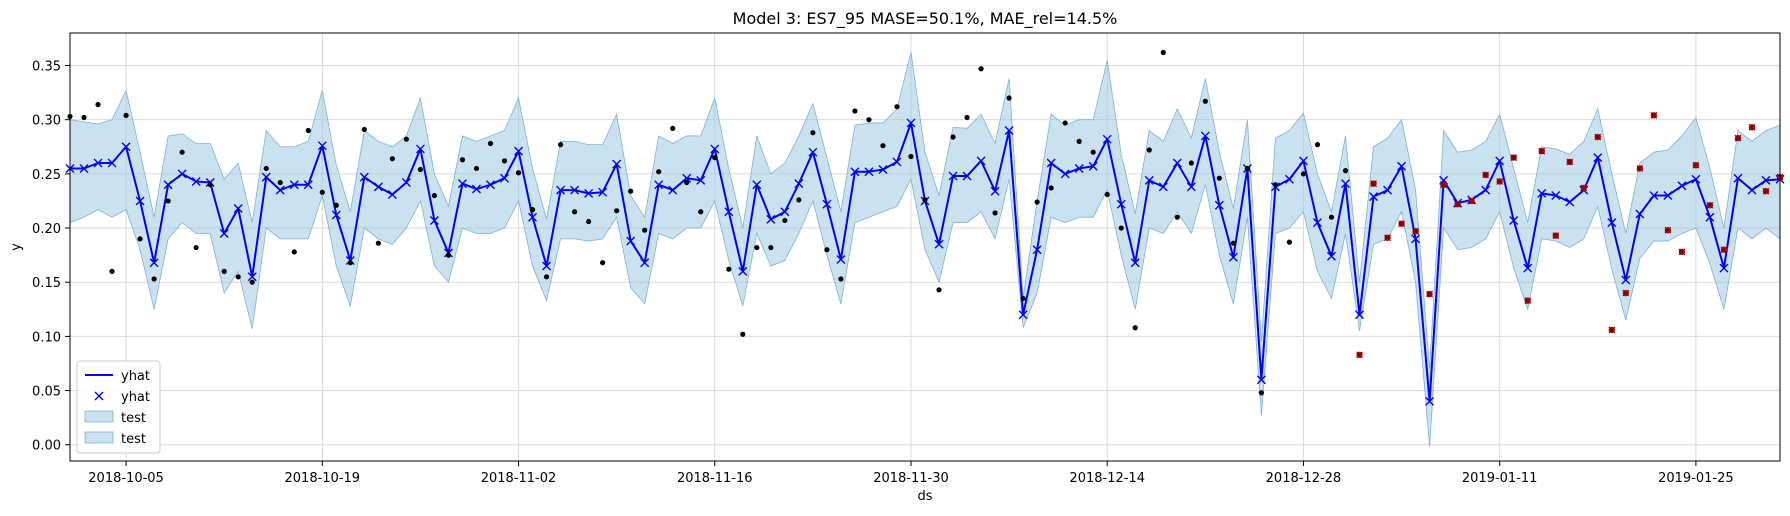 The height and width of the screenshot is (516, 1790). What do you see at coordinates (46, 229) in the screenshot?
I see `y-tick-label: 0.20` at bounding box center [46, 229].